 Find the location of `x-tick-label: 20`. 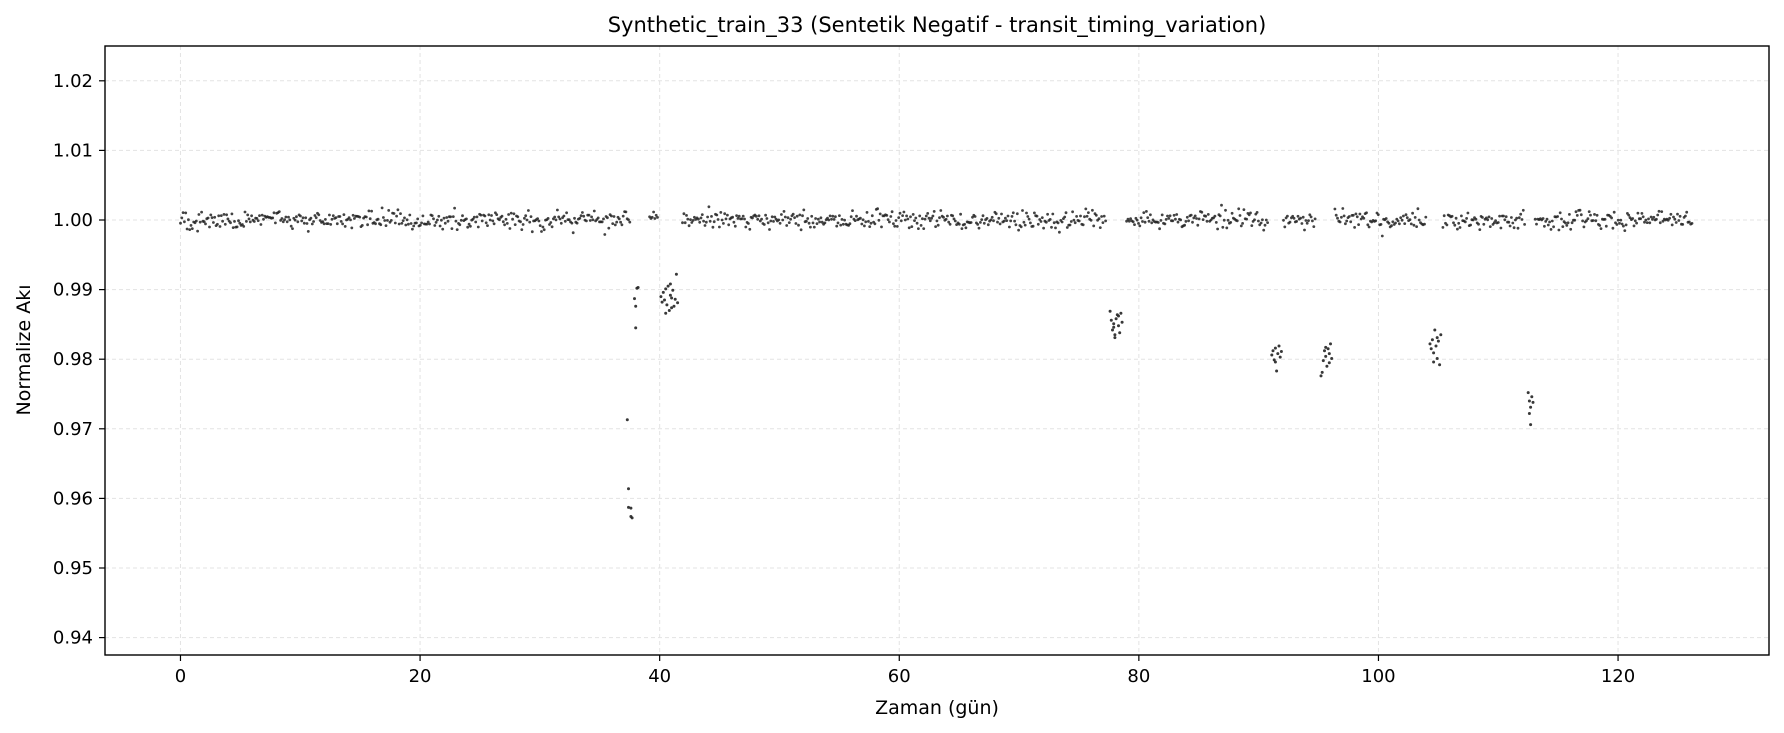

x-tick-label: 20 is located at coordinates (420, 676).